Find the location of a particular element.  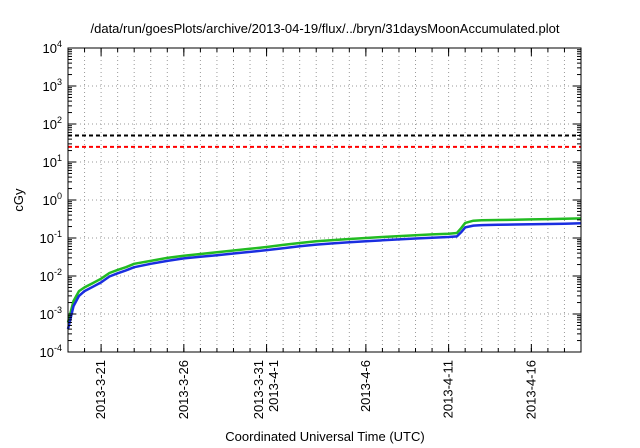

x-tick-label: 2013-4-1 is located at coordinates (273, 386).